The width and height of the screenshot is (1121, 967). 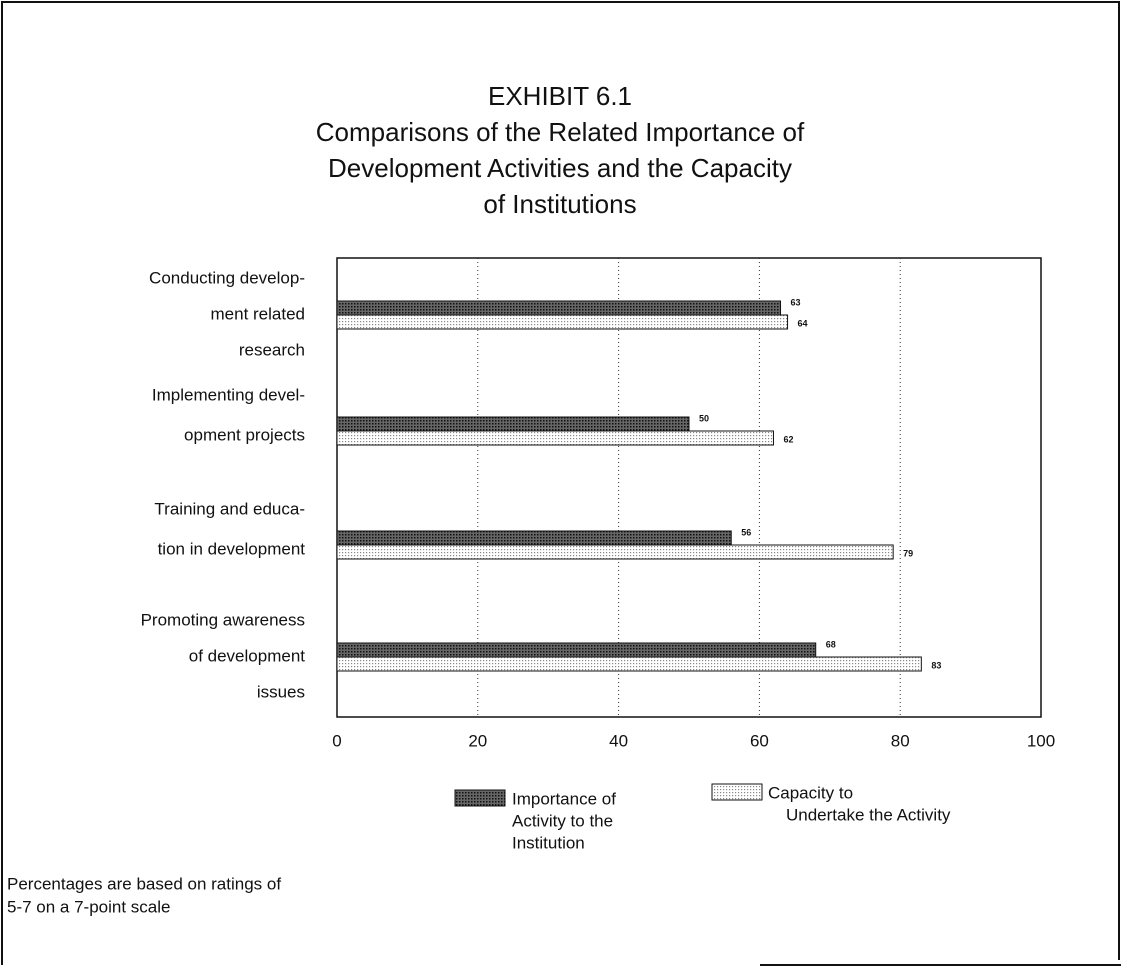 I want to click on legend-label: Capacity to, so click(x=810, y=792).